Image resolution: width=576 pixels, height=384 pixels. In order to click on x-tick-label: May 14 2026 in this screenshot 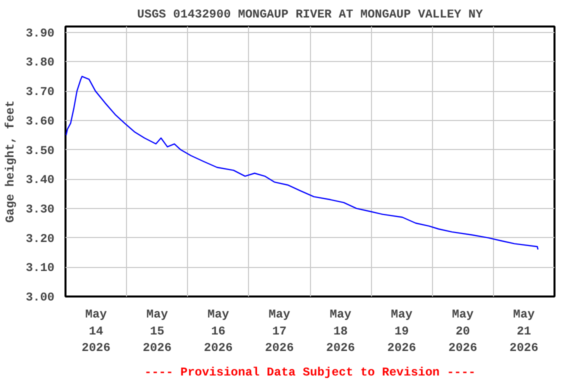, I will do `click(96, 332)`.